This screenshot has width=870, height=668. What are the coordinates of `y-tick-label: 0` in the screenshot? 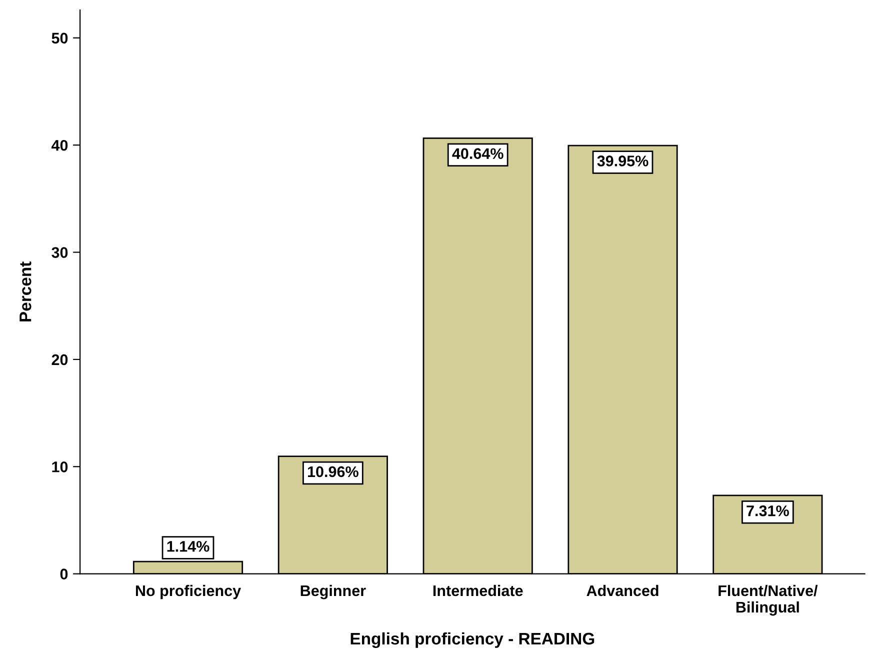 It's located at (64, 574).